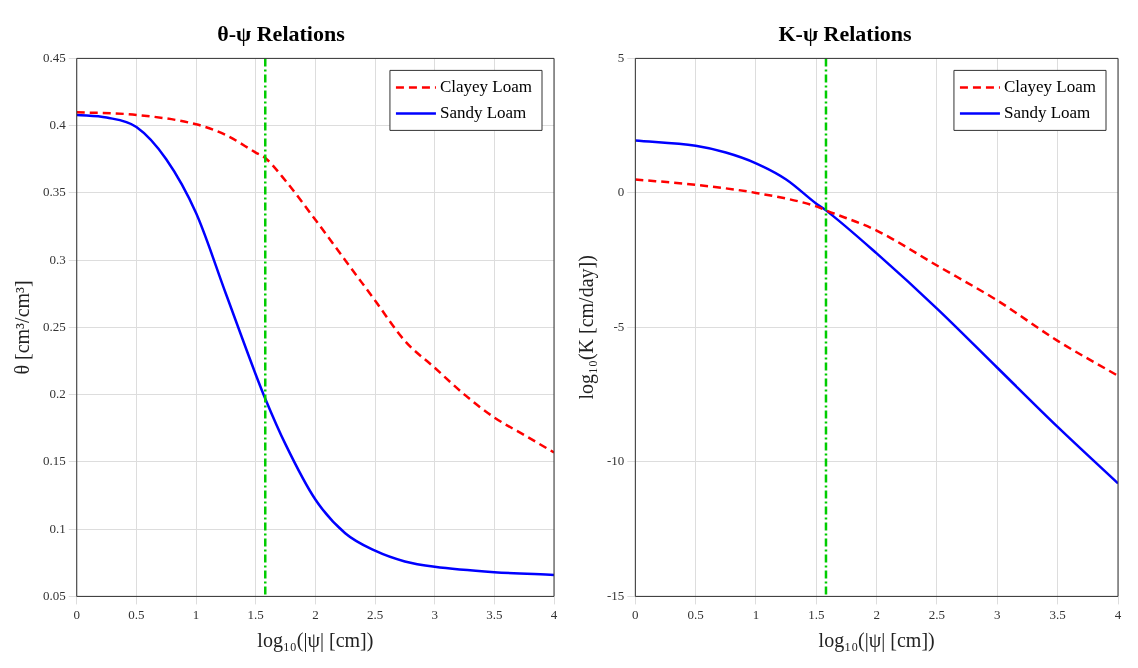 The image size is (1138, 668). What do you see at coordinates (57, 394) in the screenshot?
I see `y-tick-label: 0.2` at bounding box center [57, 394].